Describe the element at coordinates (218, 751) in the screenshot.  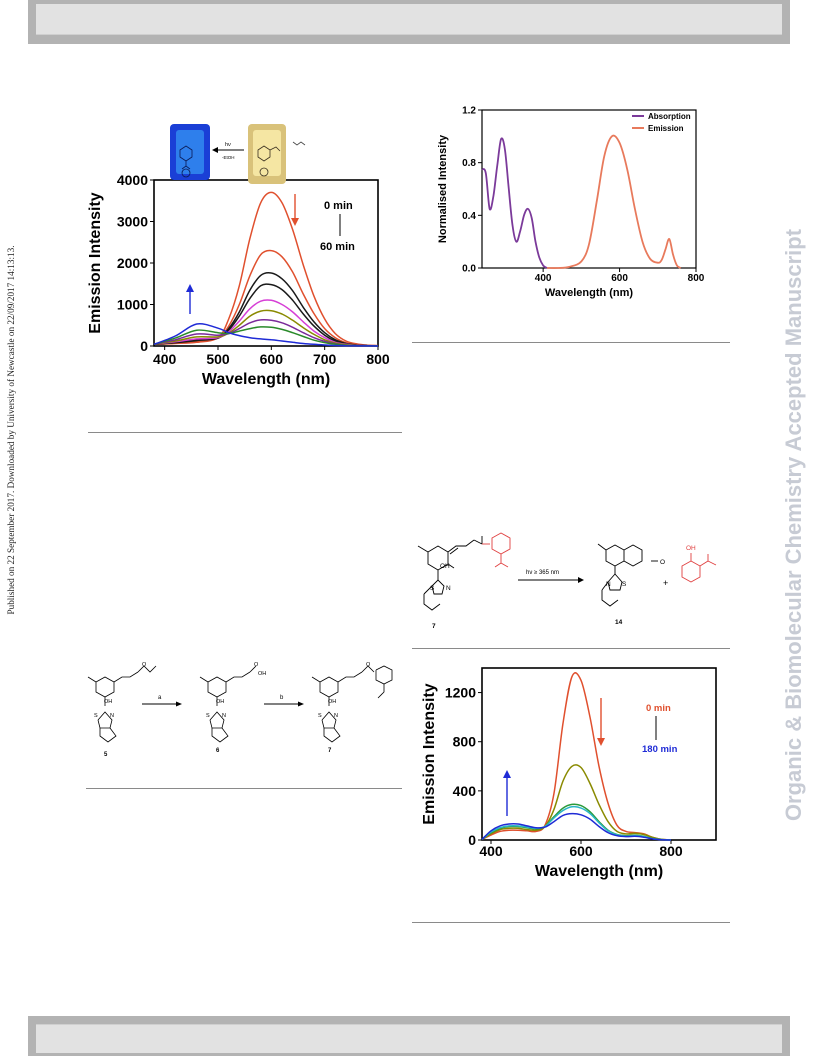
I see `compound-6-label: 6` at that location.